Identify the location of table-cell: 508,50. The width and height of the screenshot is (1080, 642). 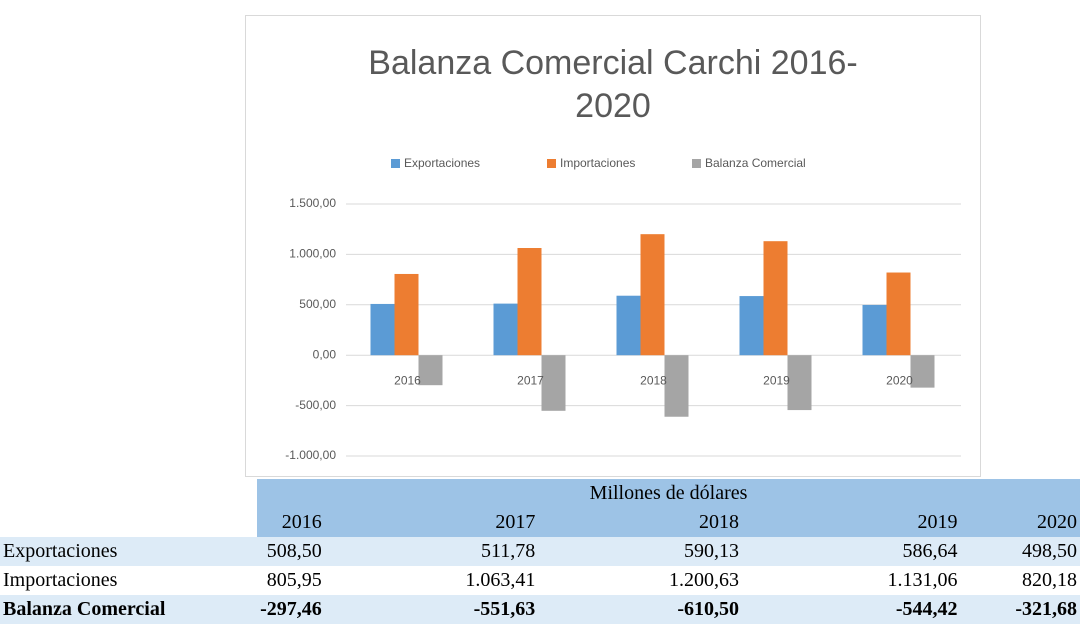
(291, 551).